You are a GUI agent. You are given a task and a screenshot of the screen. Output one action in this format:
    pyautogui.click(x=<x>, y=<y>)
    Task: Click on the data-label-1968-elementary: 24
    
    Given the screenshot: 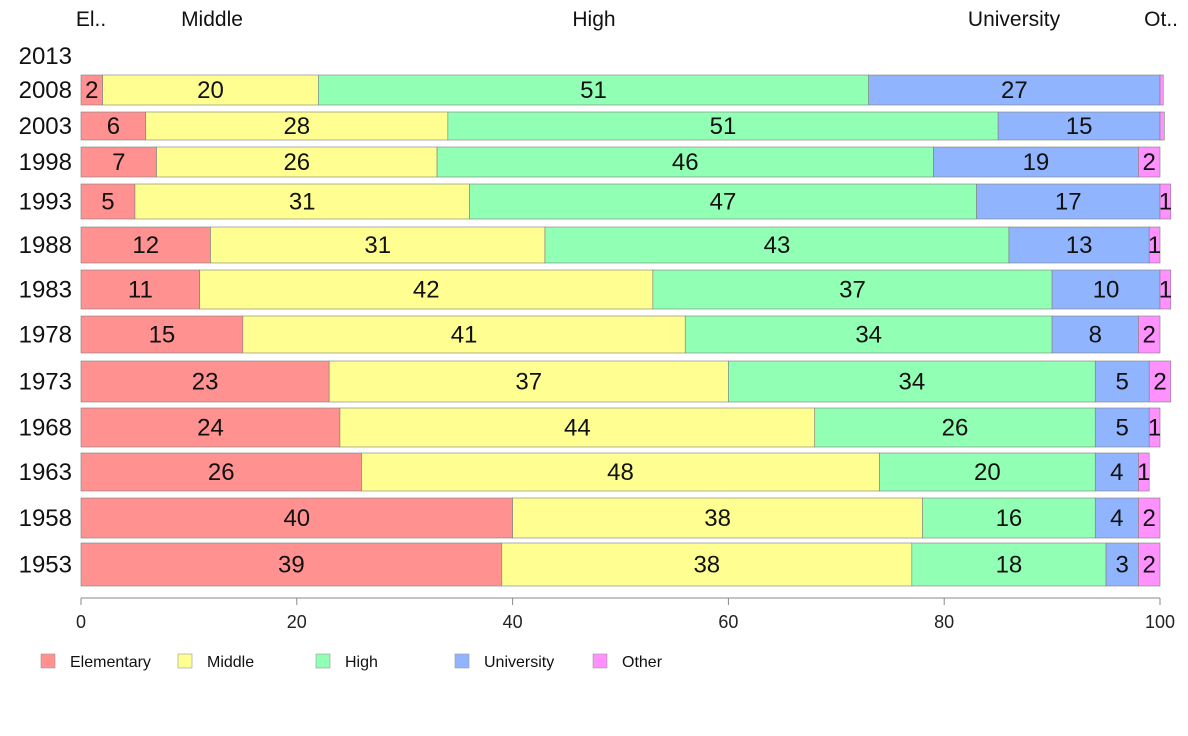 What is the action you would take?
    pyautogui.click(x=210, y=428)
    